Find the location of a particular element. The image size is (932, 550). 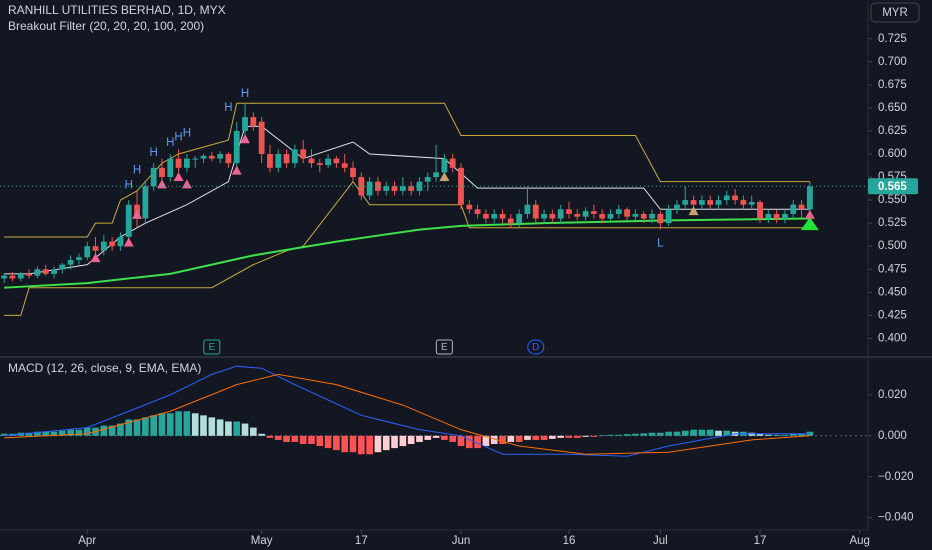

currency: MYR is located at coordinates (895, 13).